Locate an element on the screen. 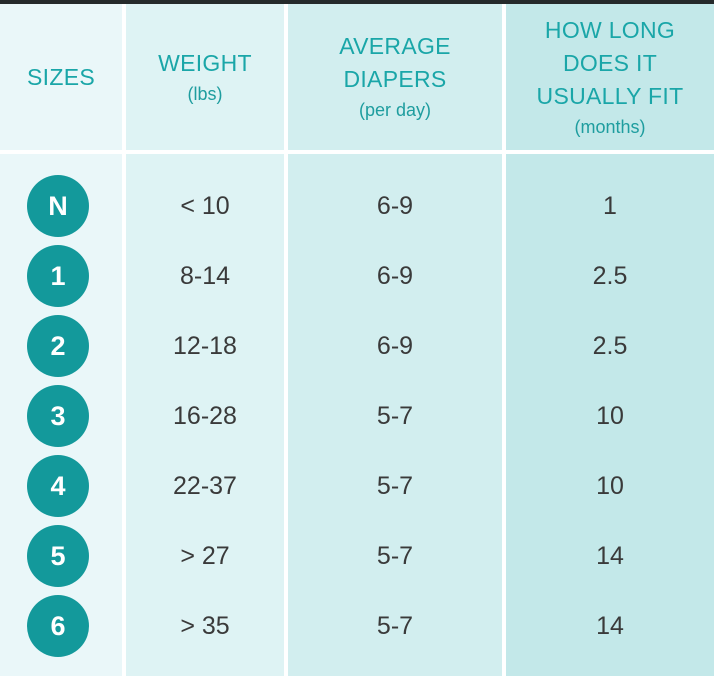 The image size is (714, 676). size-badge: 4 is located at coordinates (58, 486).